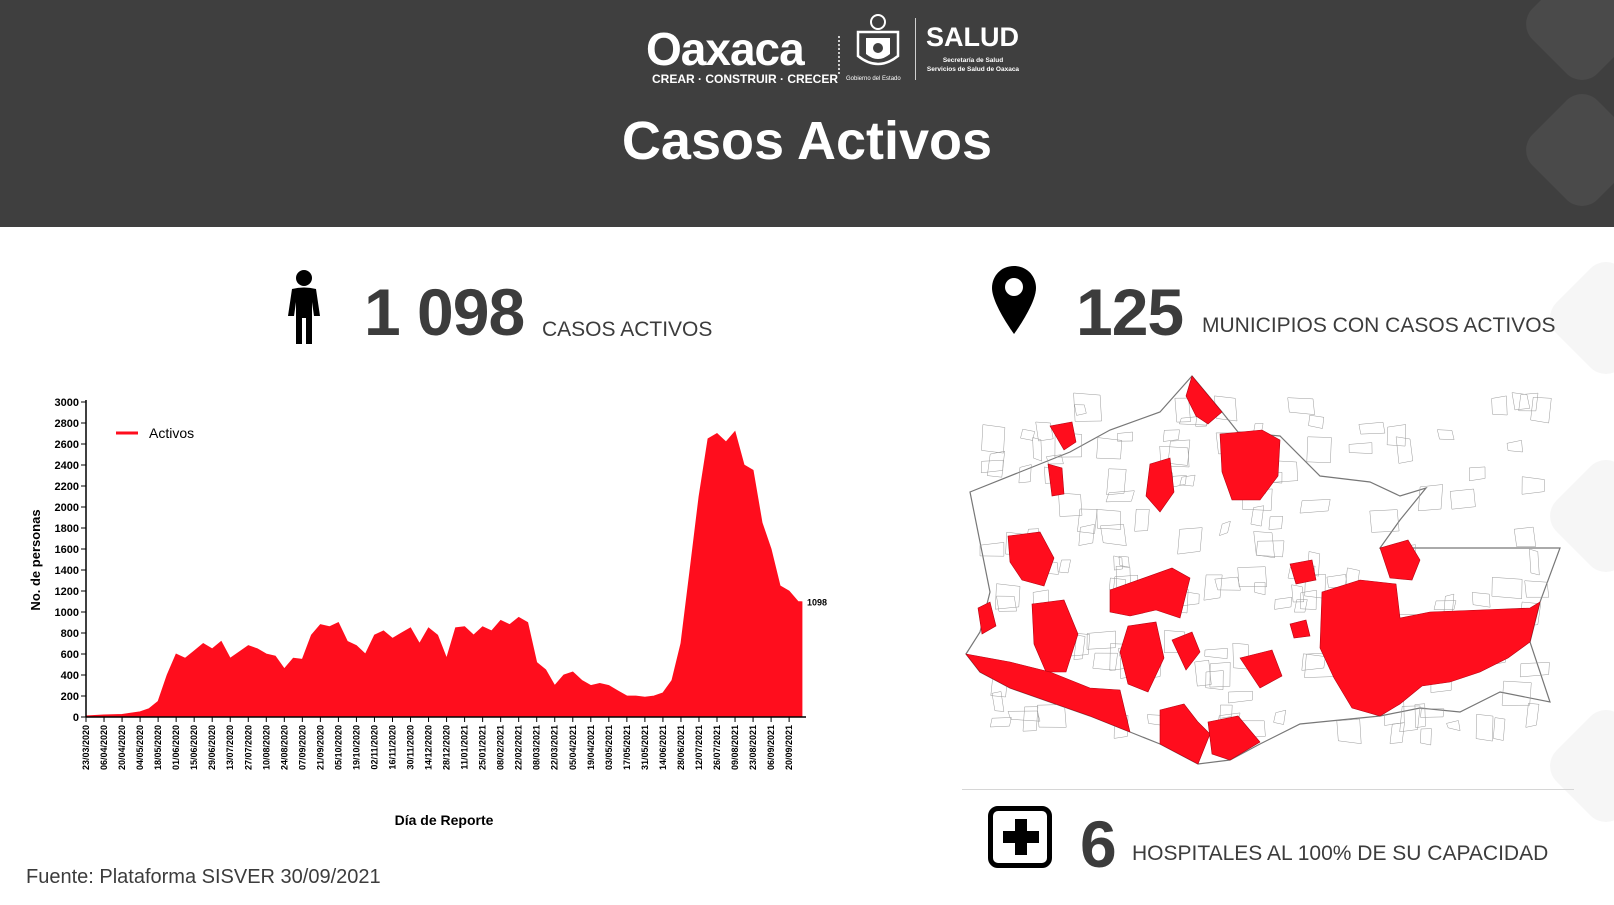  Describe the element at coordinates (67, 592) in the screenshot. I see `y-tick-label: 1200` at that location.